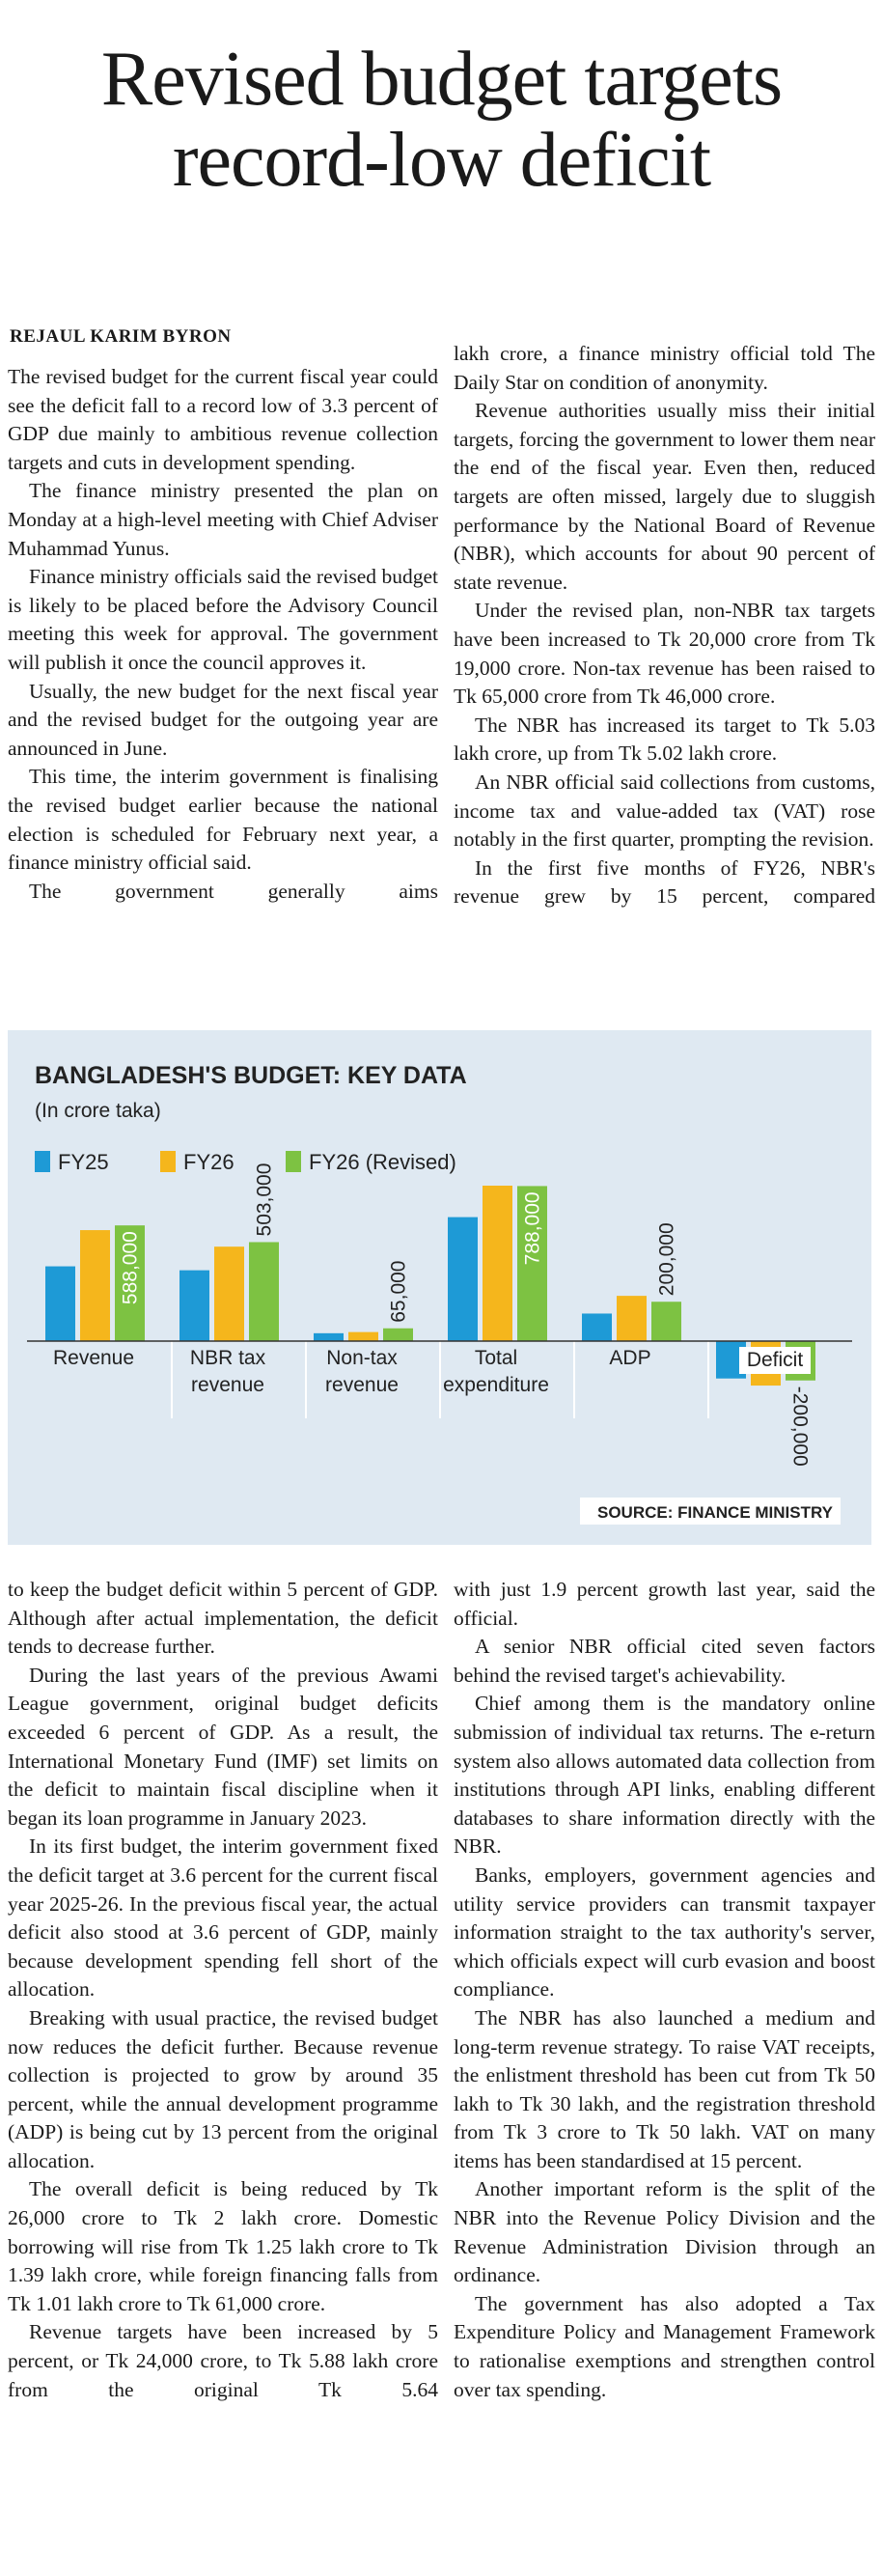  What do you see at coordinates (227, 1371) in the screenshot?
I see `category-label: NBR tax revenue` at bounding box center [227, 1371].